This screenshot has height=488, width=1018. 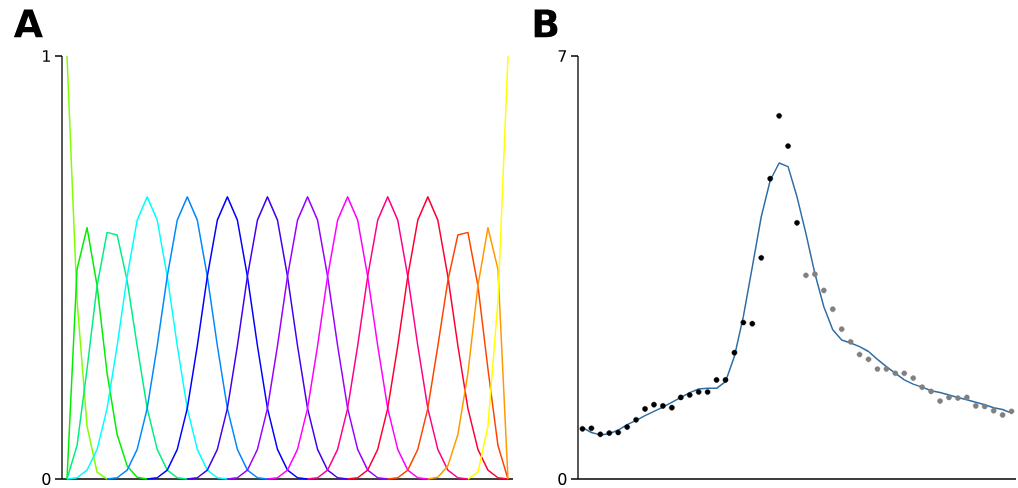 I want to click on chart-title: A, so click(x=28, y=23).